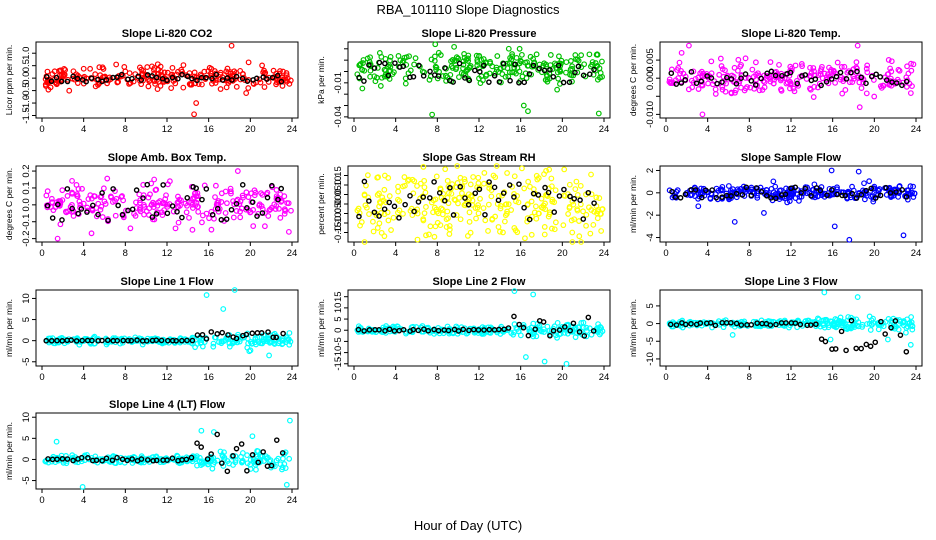 This screenshot has width=936, height=540. Describe the element at coordinates (749, 377) in the screenshot. I see `x-tick-label: 8` at that location.